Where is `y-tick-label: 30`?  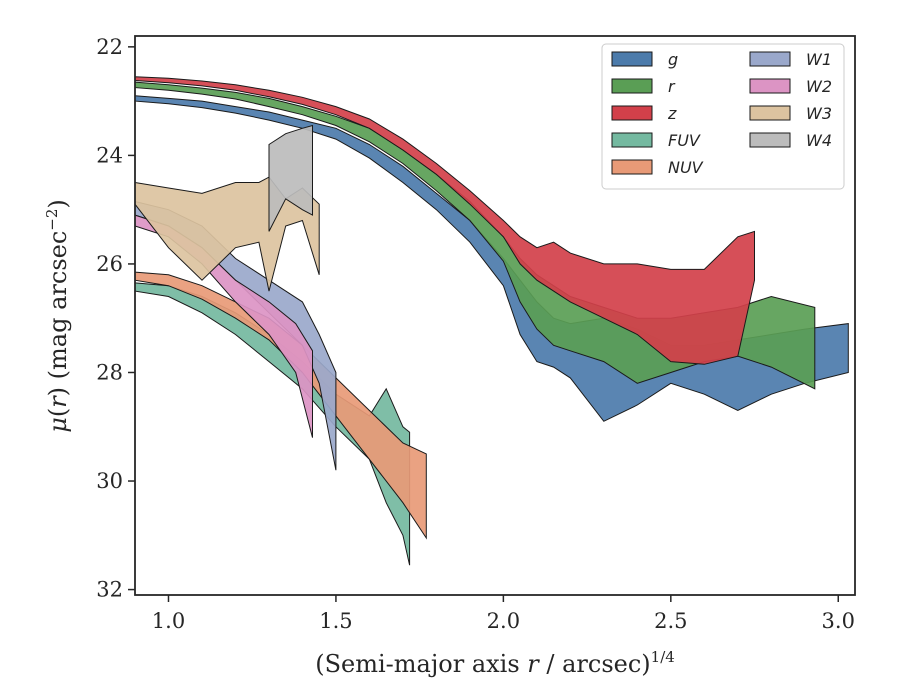
y-tick-label: 30 is located at coordinates (109, 481).